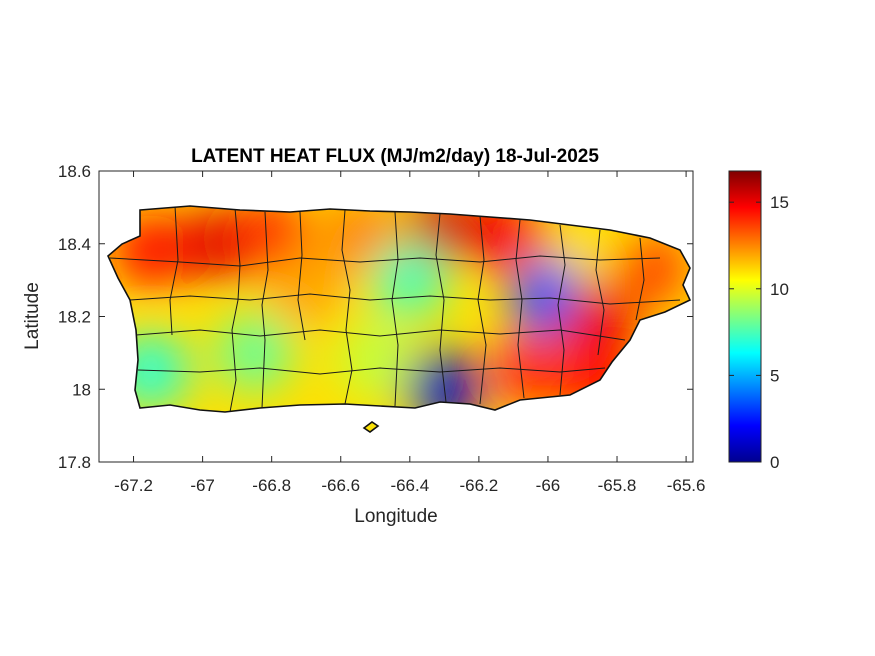 The image size is (875, 656). What do you see at coordinates (774, 375) in the screenshot?
I see `colorbar-tick-label: 5` at bounding box center [774, 375].